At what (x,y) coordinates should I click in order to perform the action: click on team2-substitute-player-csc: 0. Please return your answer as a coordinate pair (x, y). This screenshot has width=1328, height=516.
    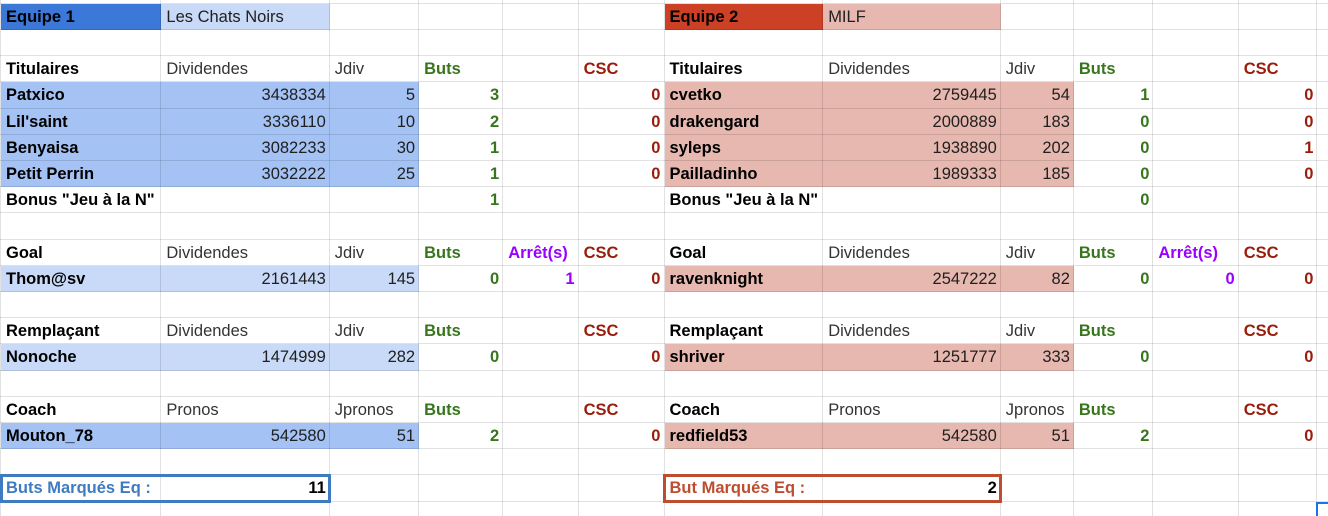
    Looking at the image, I should click on (1309, 357).